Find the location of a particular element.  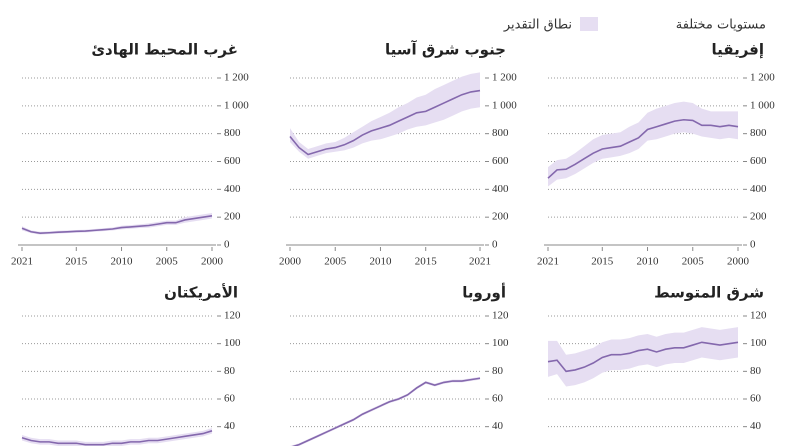

legend-label: نطاق التقدير is located at coordinates (537, 25).